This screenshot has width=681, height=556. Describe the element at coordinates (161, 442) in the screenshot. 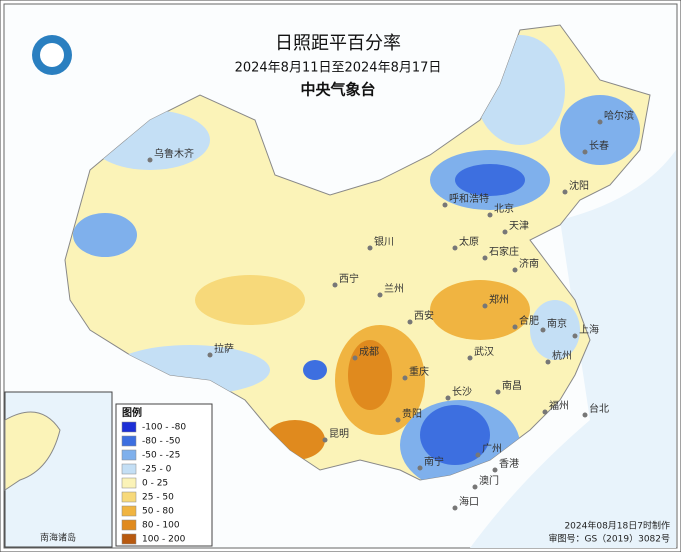

I see `legend-label: -80 - -50` at that location.